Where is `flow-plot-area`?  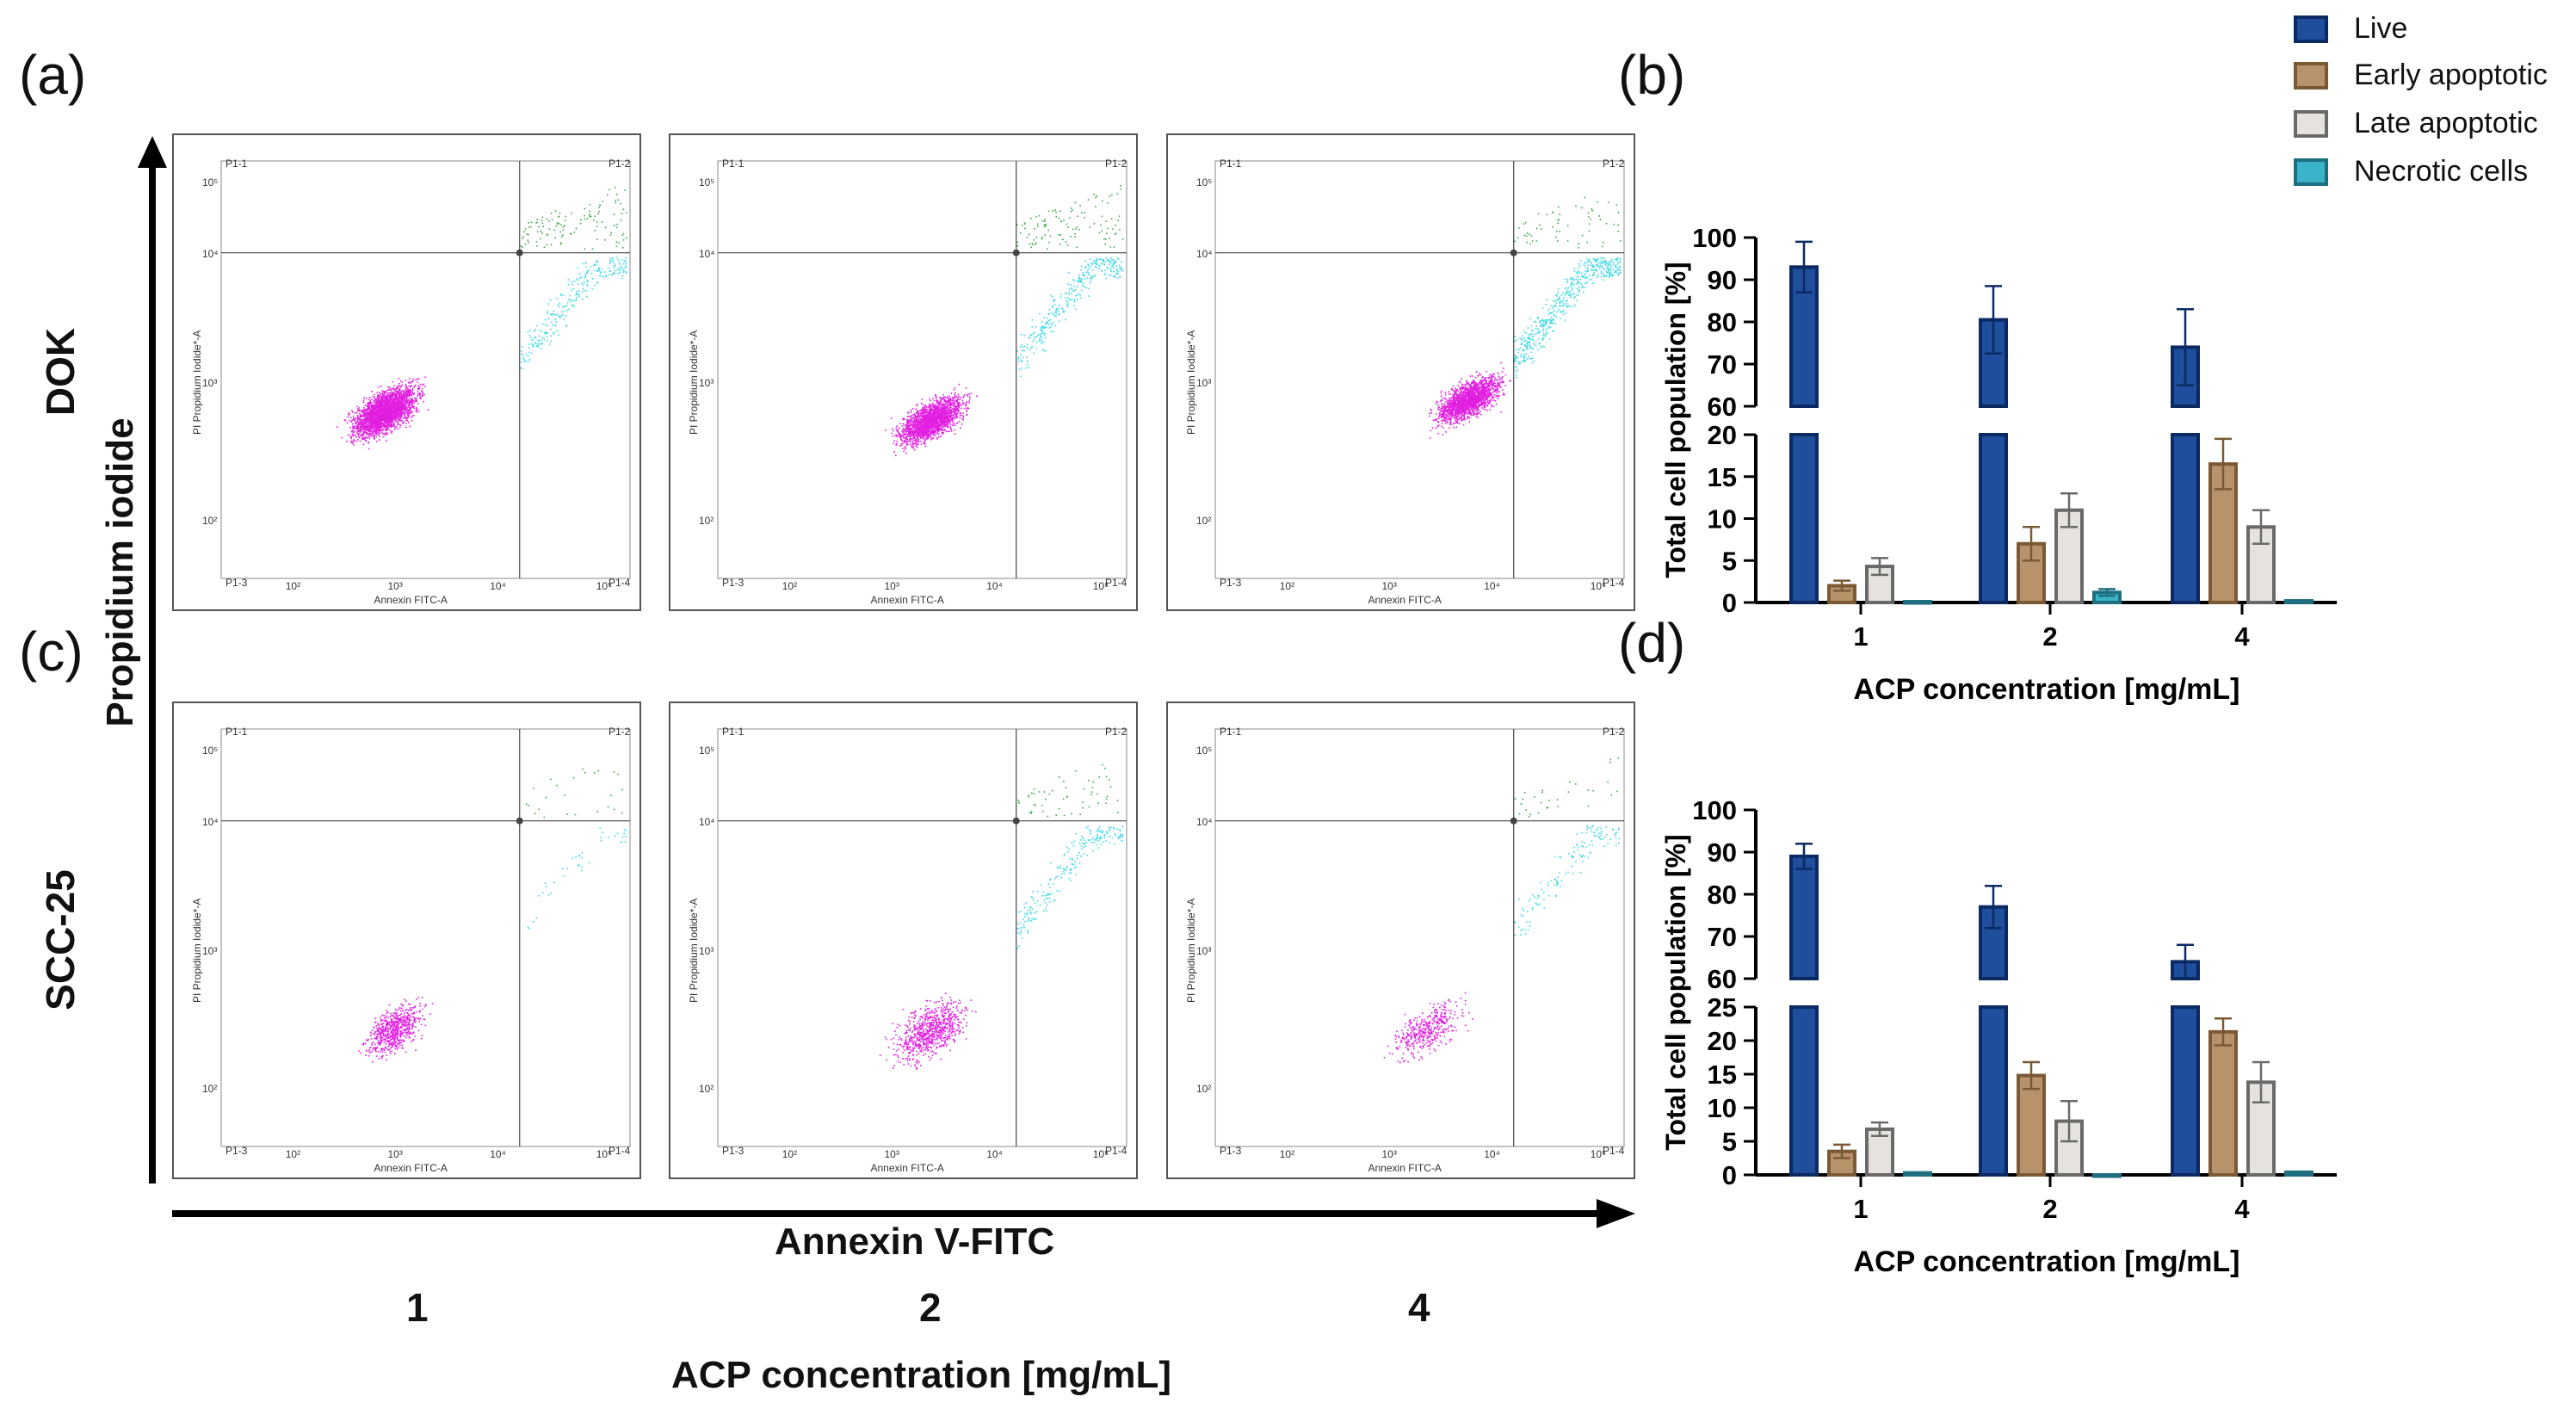
flow-plot-area is located at coordinates (425, 937).